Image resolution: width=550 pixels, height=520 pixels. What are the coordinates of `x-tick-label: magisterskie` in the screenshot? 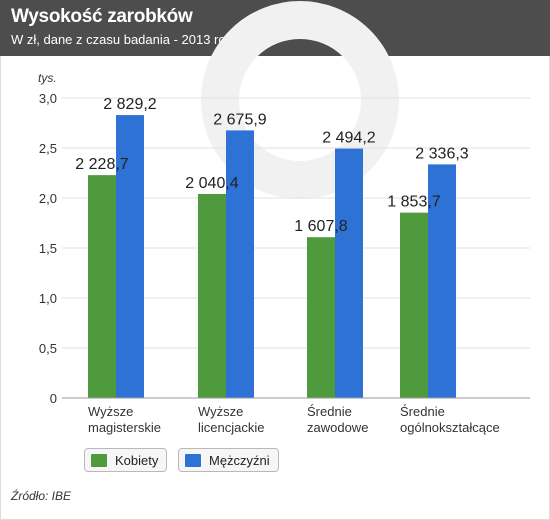 It's located at (124, 427).